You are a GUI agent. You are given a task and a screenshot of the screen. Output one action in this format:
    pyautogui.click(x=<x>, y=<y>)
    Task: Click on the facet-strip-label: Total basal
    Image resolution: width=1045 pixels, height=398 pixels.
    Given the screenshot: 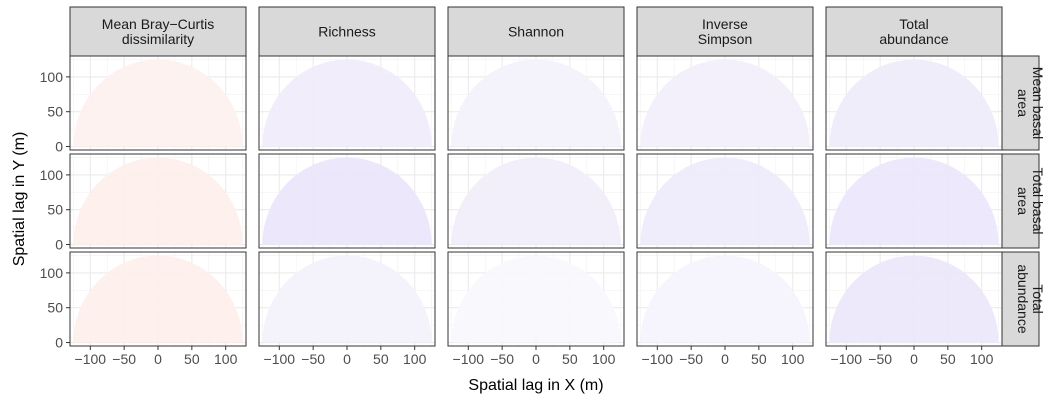 What is the action you would take?
    pyautogui.click(x=1037, y=201)
    